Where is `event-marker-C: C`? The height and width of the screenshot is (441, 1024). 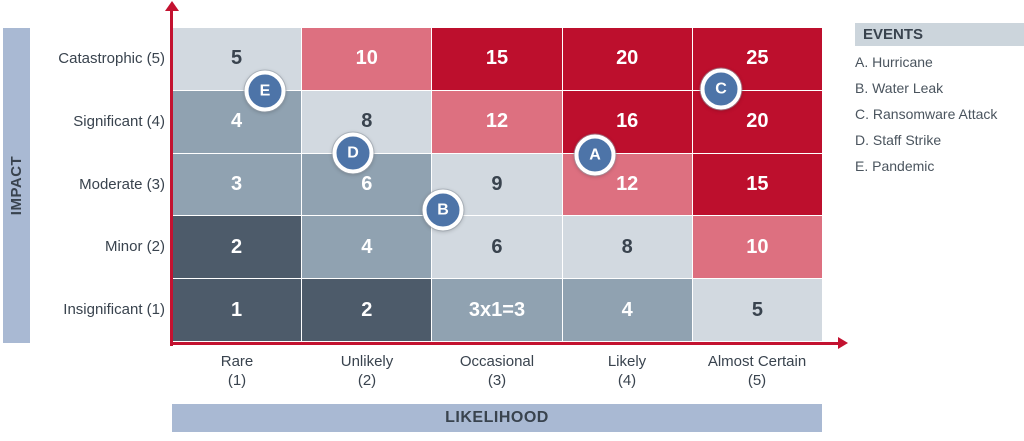 event-marker-C: C is located at coordinates (721, 89).